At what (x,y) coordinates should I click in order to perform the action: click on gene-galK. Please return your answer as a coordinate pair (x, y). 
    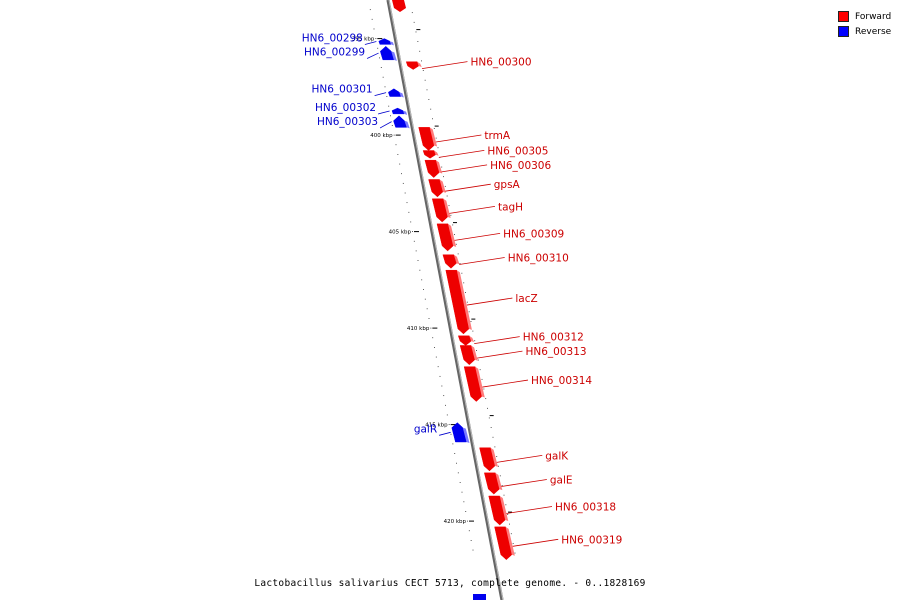
    Looking at the image, I should click on (487, 459).